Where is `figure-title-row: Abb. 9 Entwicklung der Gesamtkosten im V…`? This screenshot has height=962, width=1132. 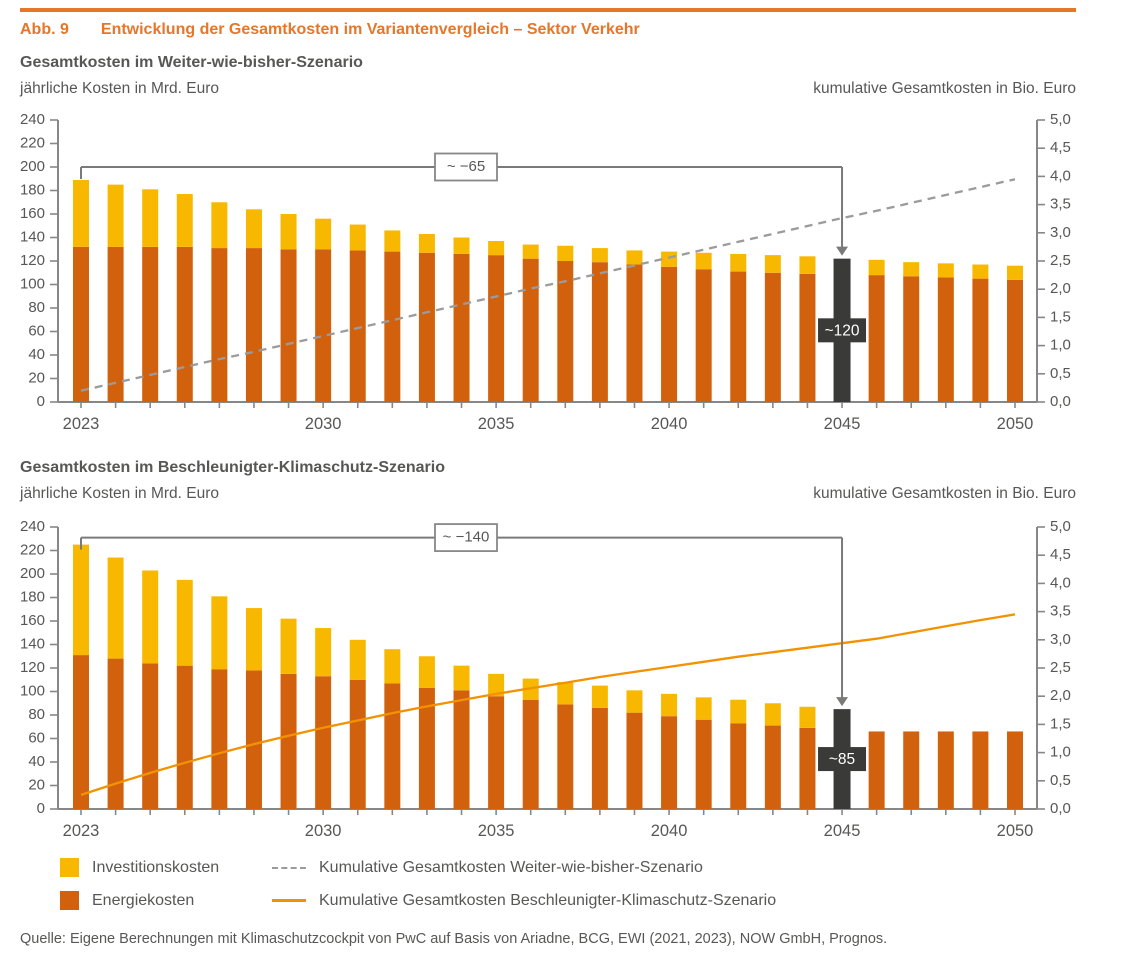 figure-title-row: Abb. 9 Entwicklung der Gesamtkosten im V… is located at coordinates (330, 30).